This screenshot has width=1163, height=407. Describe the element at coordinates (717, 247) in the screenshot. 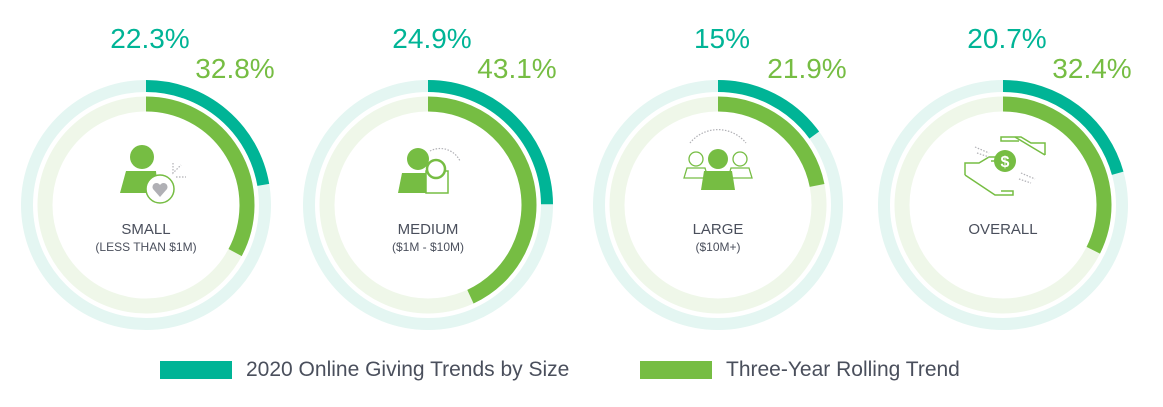

I see `category-sublabel: ($10M+)` at that location.